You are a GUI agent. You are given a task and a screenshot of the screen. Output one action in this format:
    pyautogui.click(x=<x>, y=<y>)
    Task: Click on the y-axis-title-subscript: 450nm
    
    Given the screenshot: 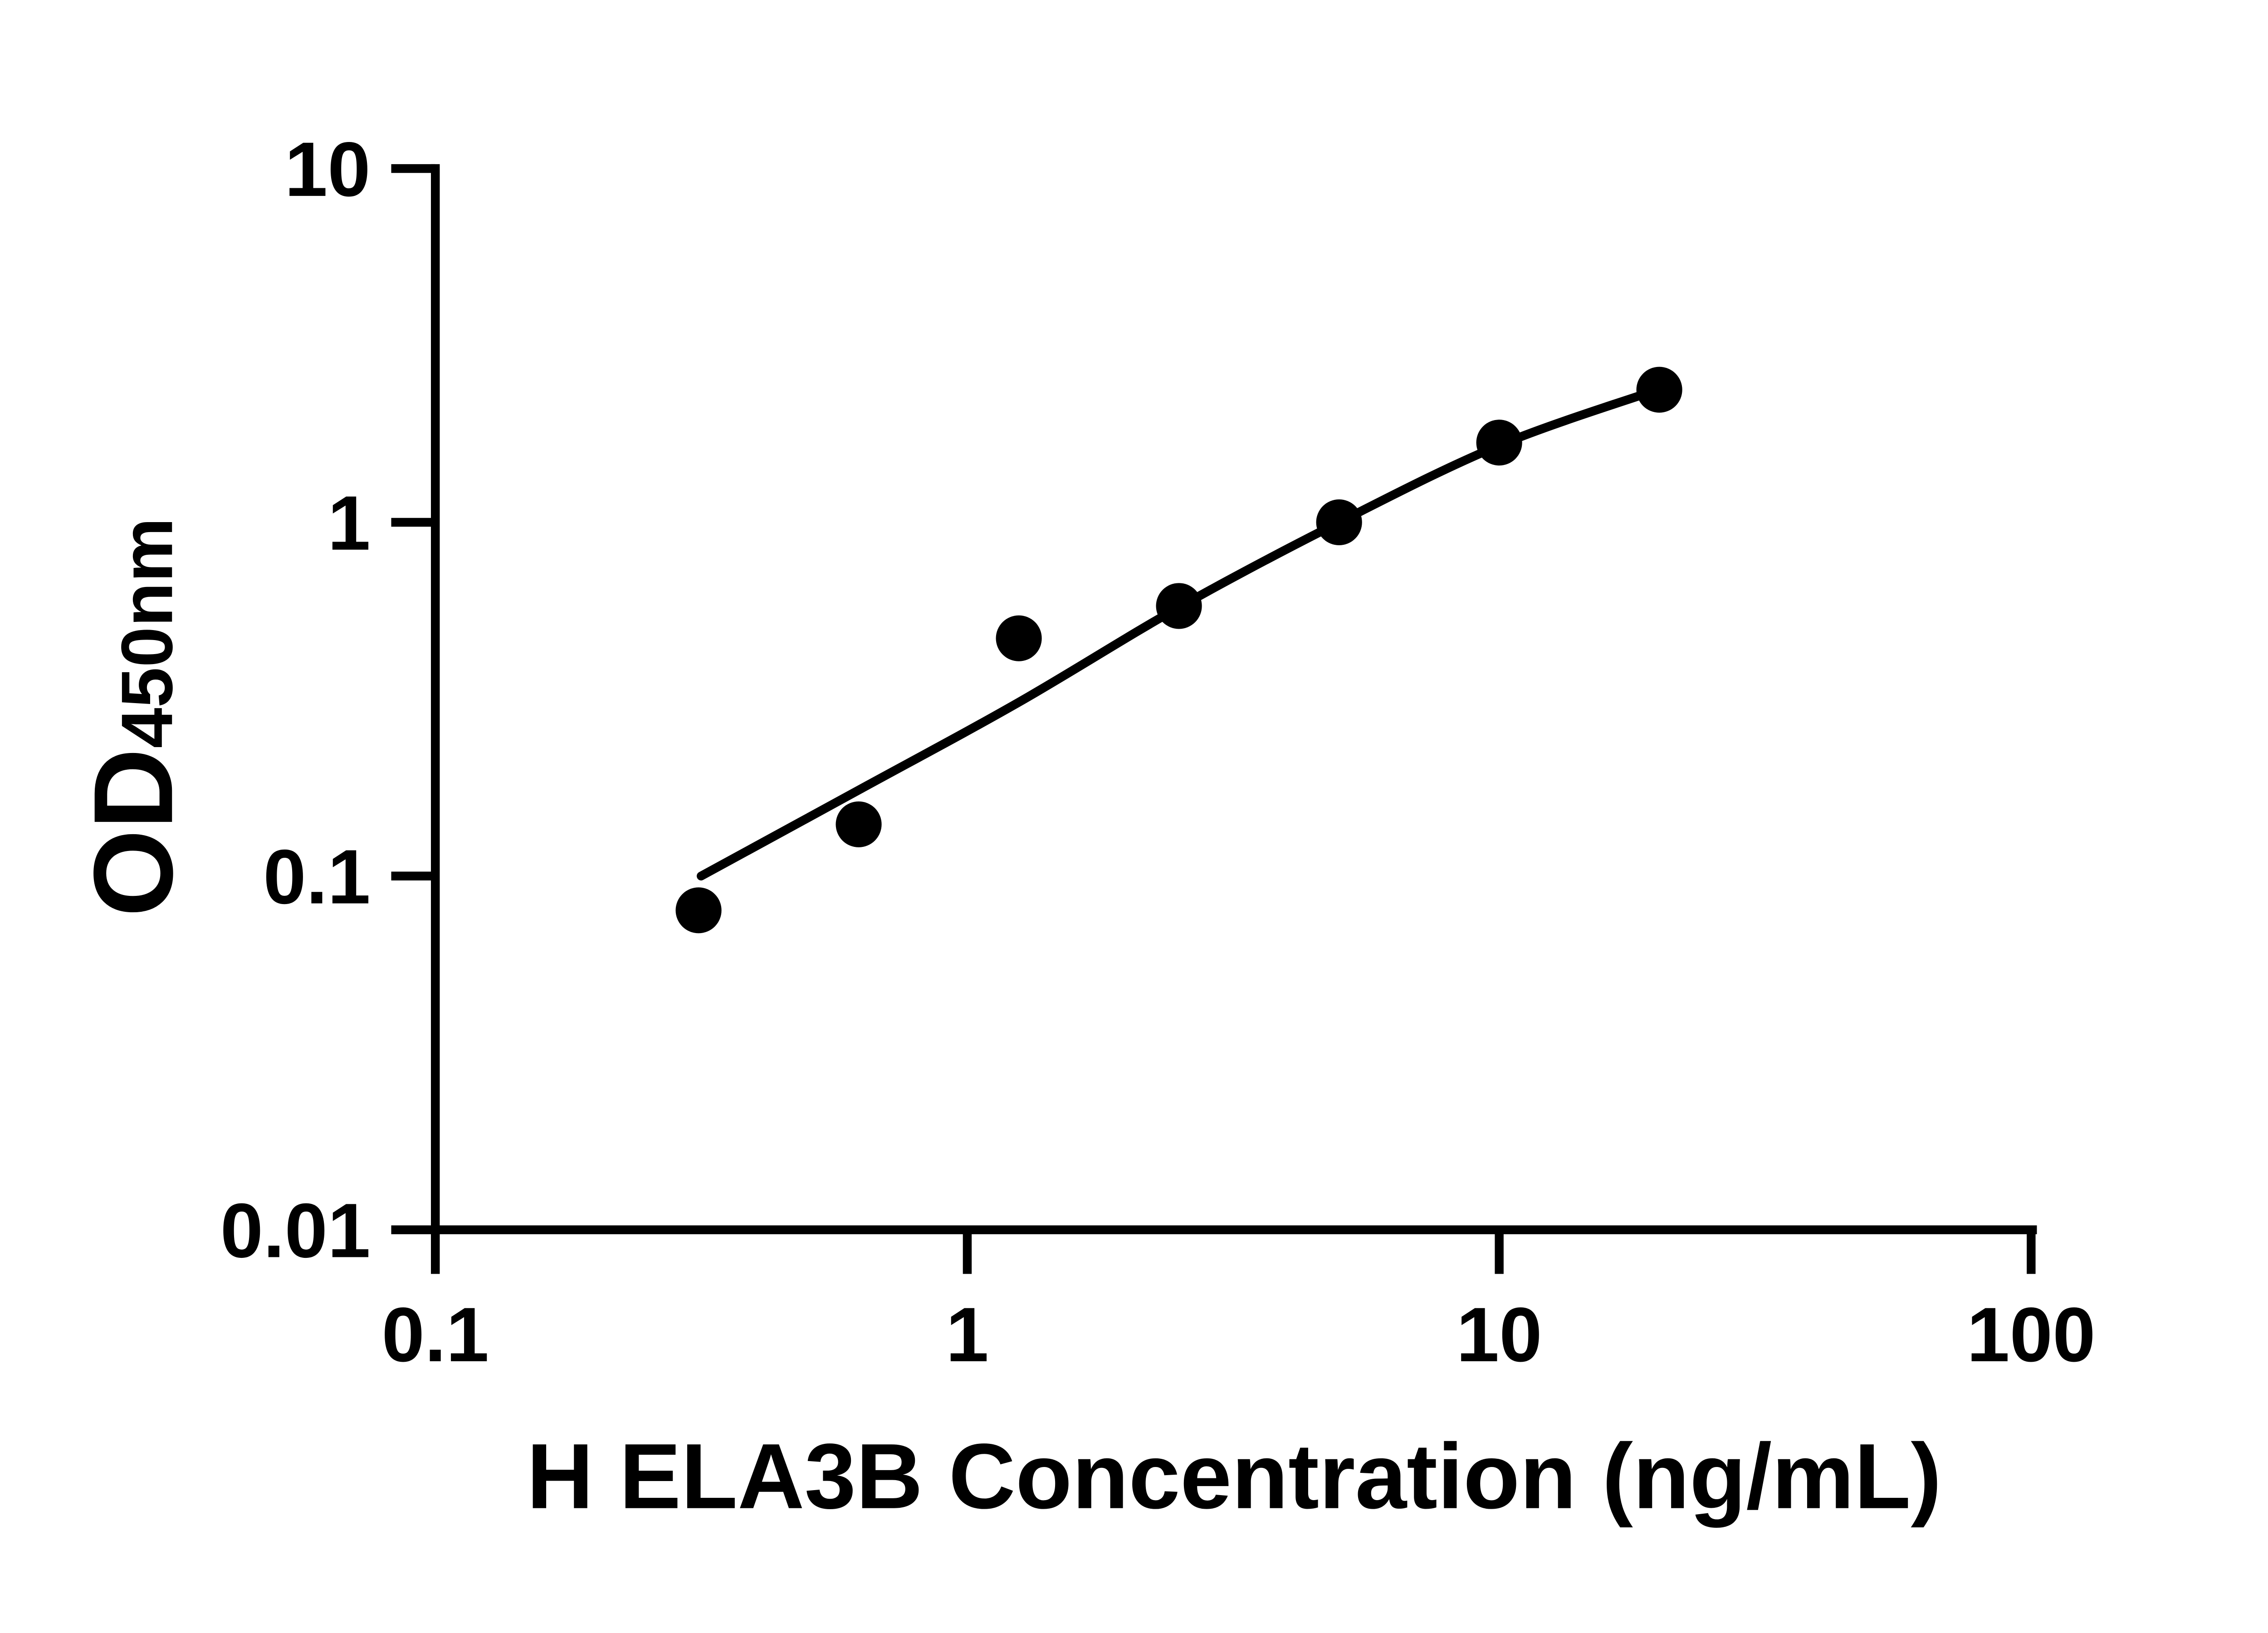 What is the action you would take?
    pyautogui.click(x=147, y=633)
    